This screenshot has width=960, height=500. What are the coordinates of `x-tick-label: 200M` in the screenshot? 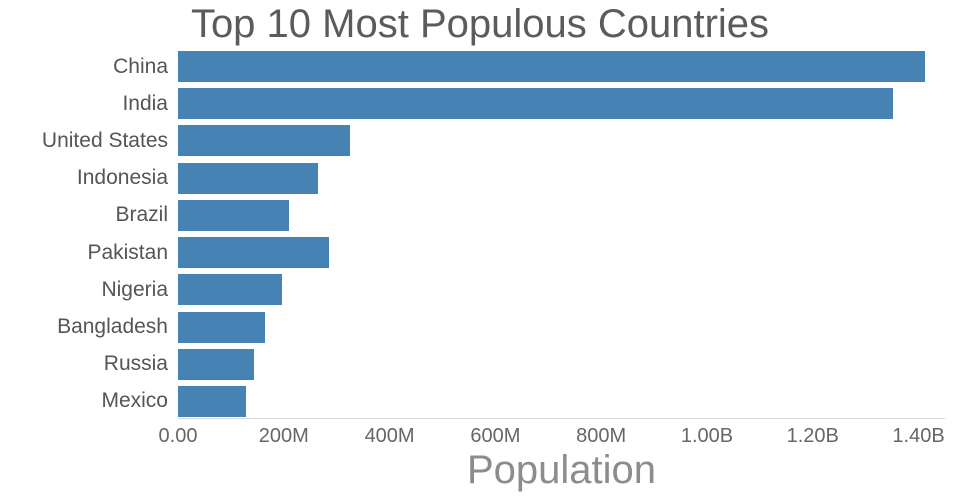 It's located at (283, 436).